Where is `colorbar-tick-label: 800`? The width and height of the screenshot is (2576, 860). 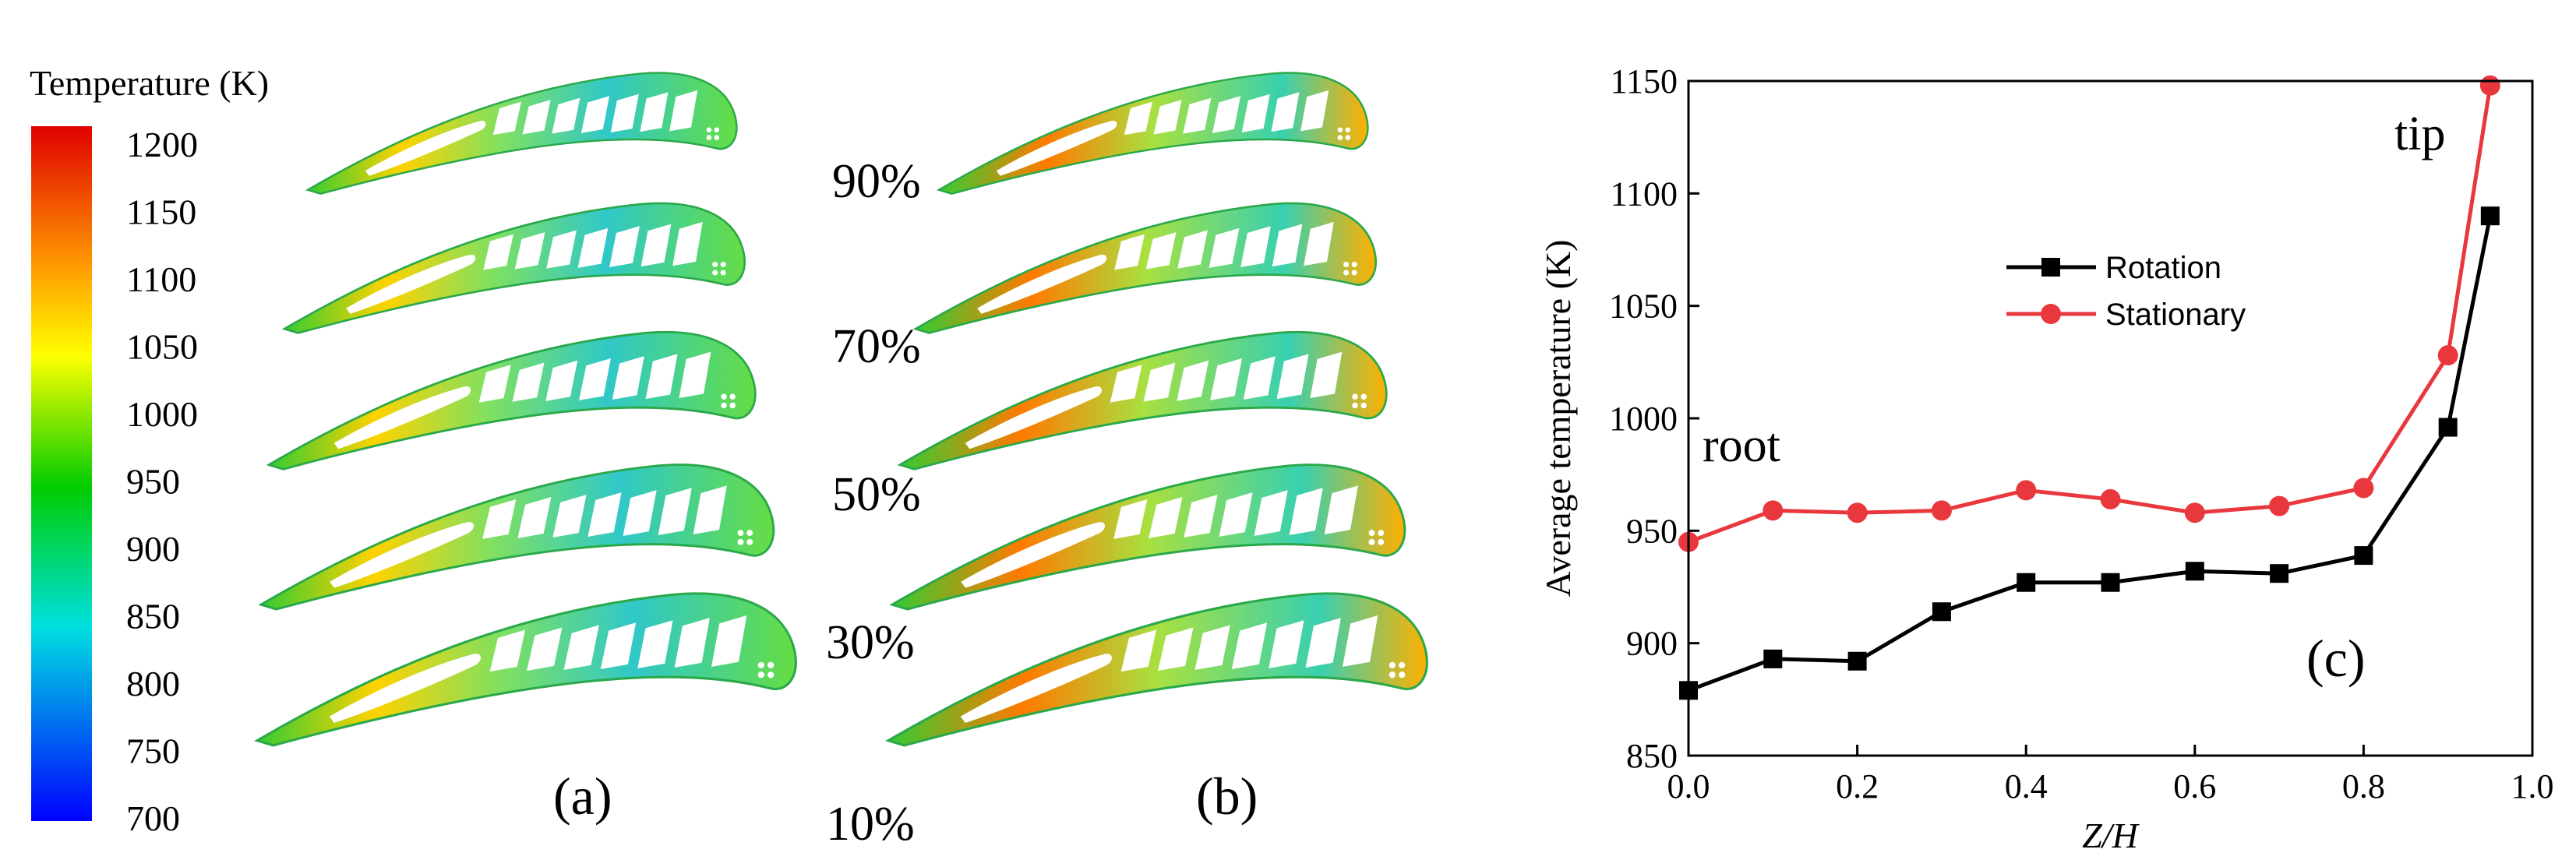
colorbar-tick-label: 800 is located at coordinates (153, 683).